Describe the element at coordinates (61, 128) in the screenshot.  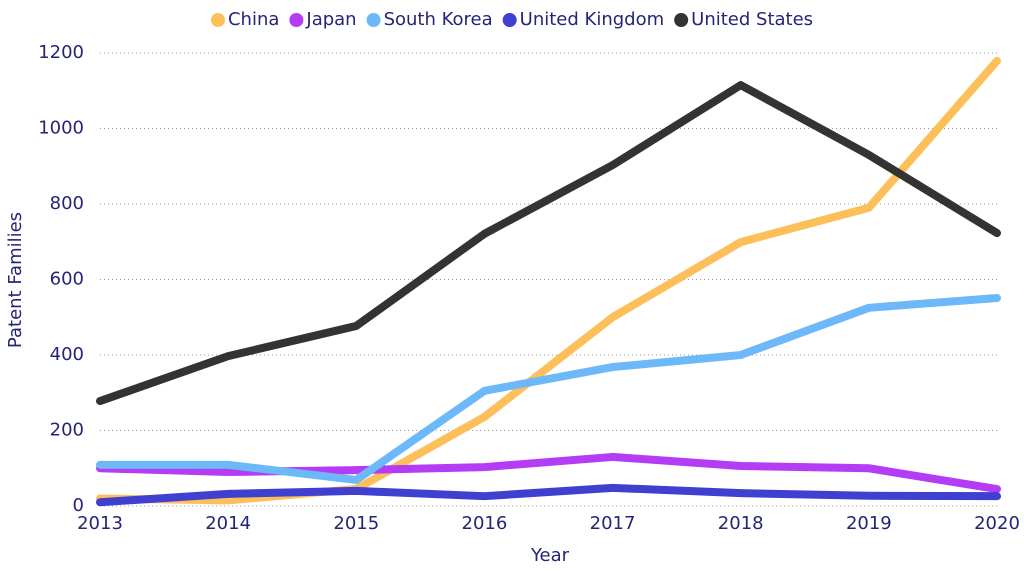
I see `y-tick-label: 1000` at that location.